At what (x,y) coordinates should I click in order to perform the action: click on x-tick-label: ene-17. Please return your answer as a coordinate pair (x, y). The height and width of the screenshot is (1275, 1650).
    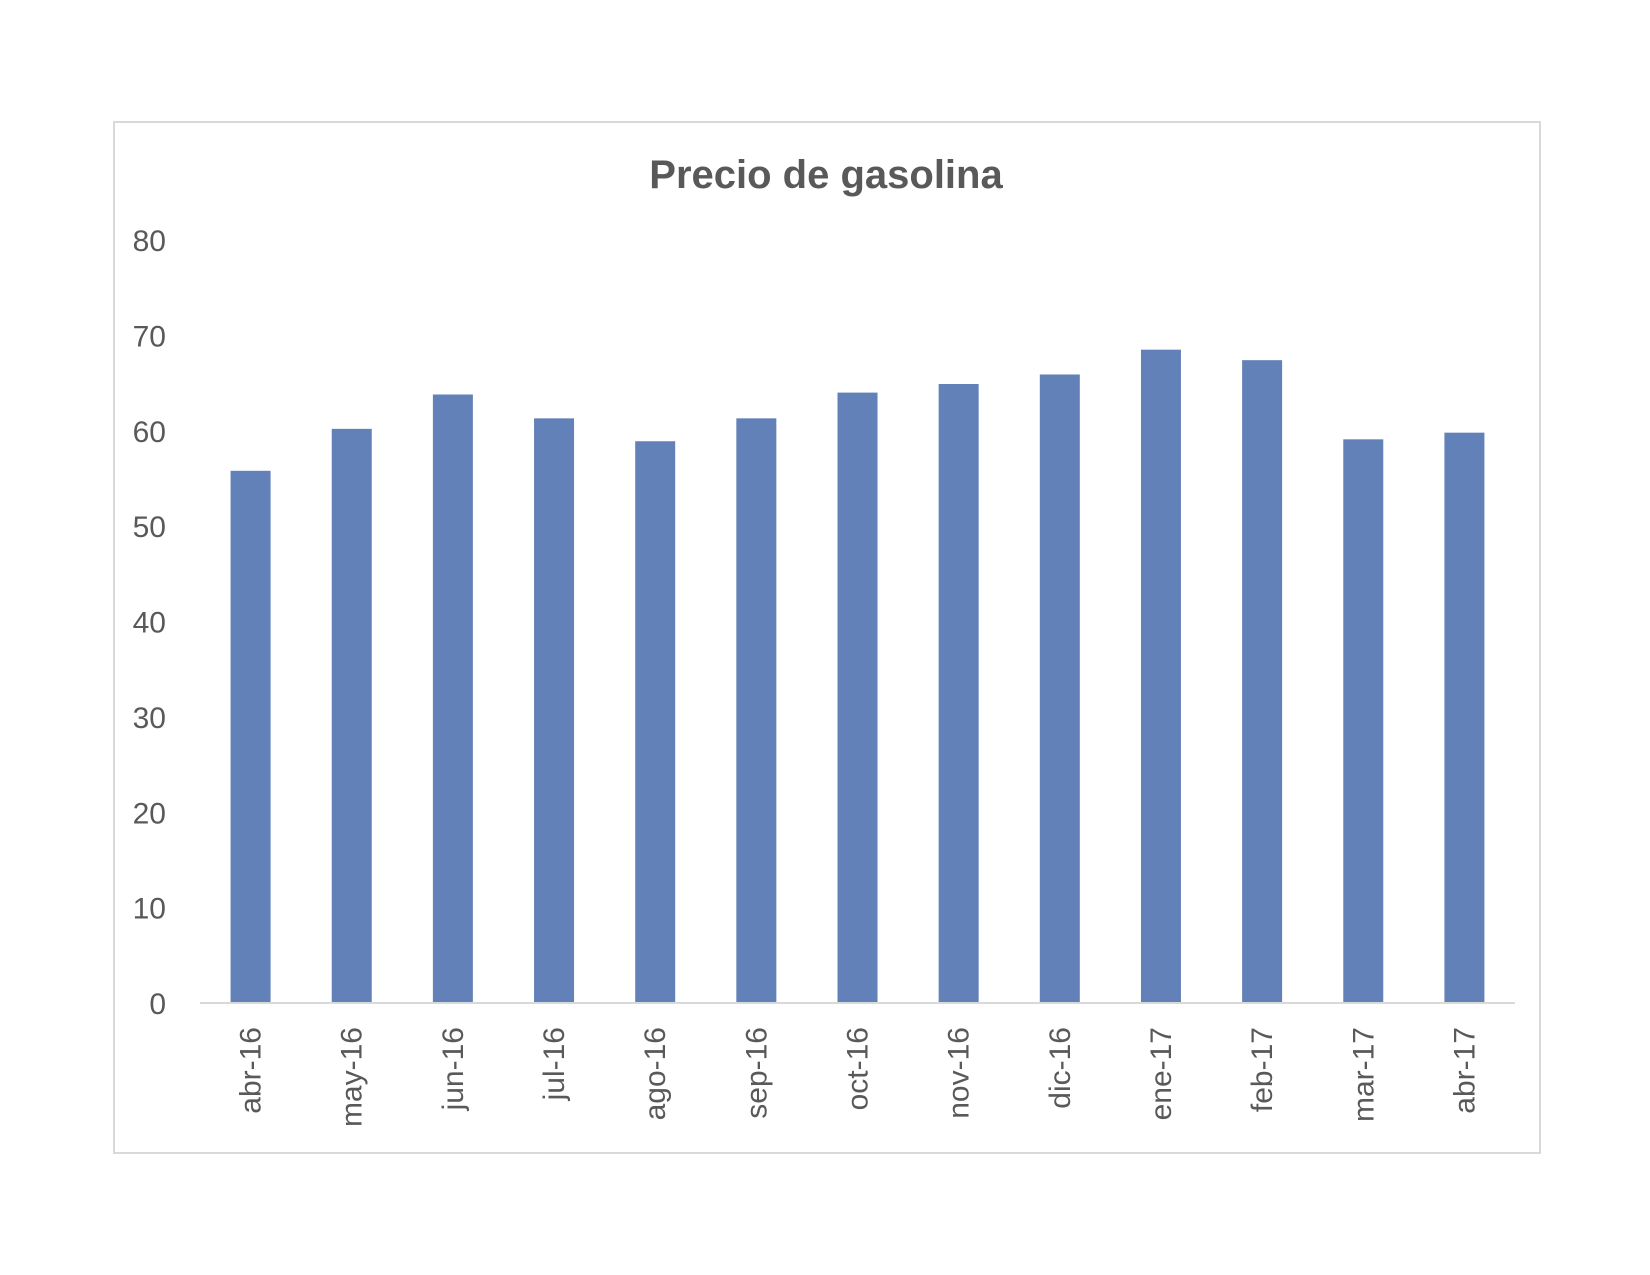
    Looking at the image, I should click on (1161, 1073).